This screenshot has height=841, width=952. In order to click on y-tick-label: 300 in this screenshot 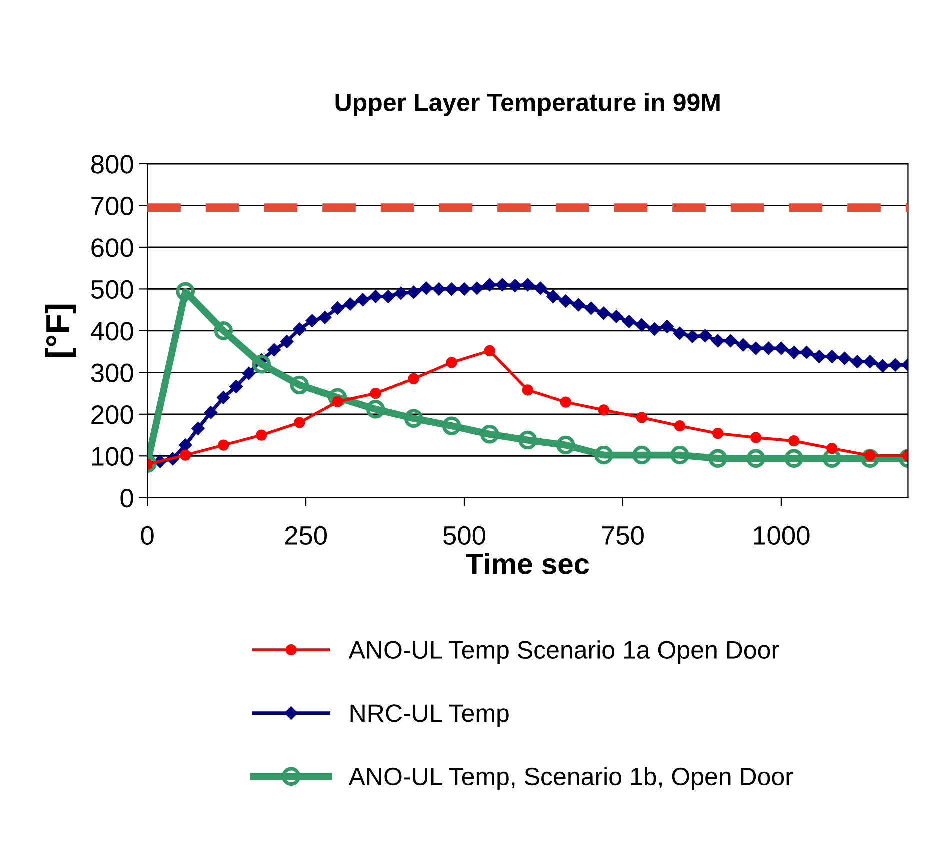, I will do `click(112, 373)`.